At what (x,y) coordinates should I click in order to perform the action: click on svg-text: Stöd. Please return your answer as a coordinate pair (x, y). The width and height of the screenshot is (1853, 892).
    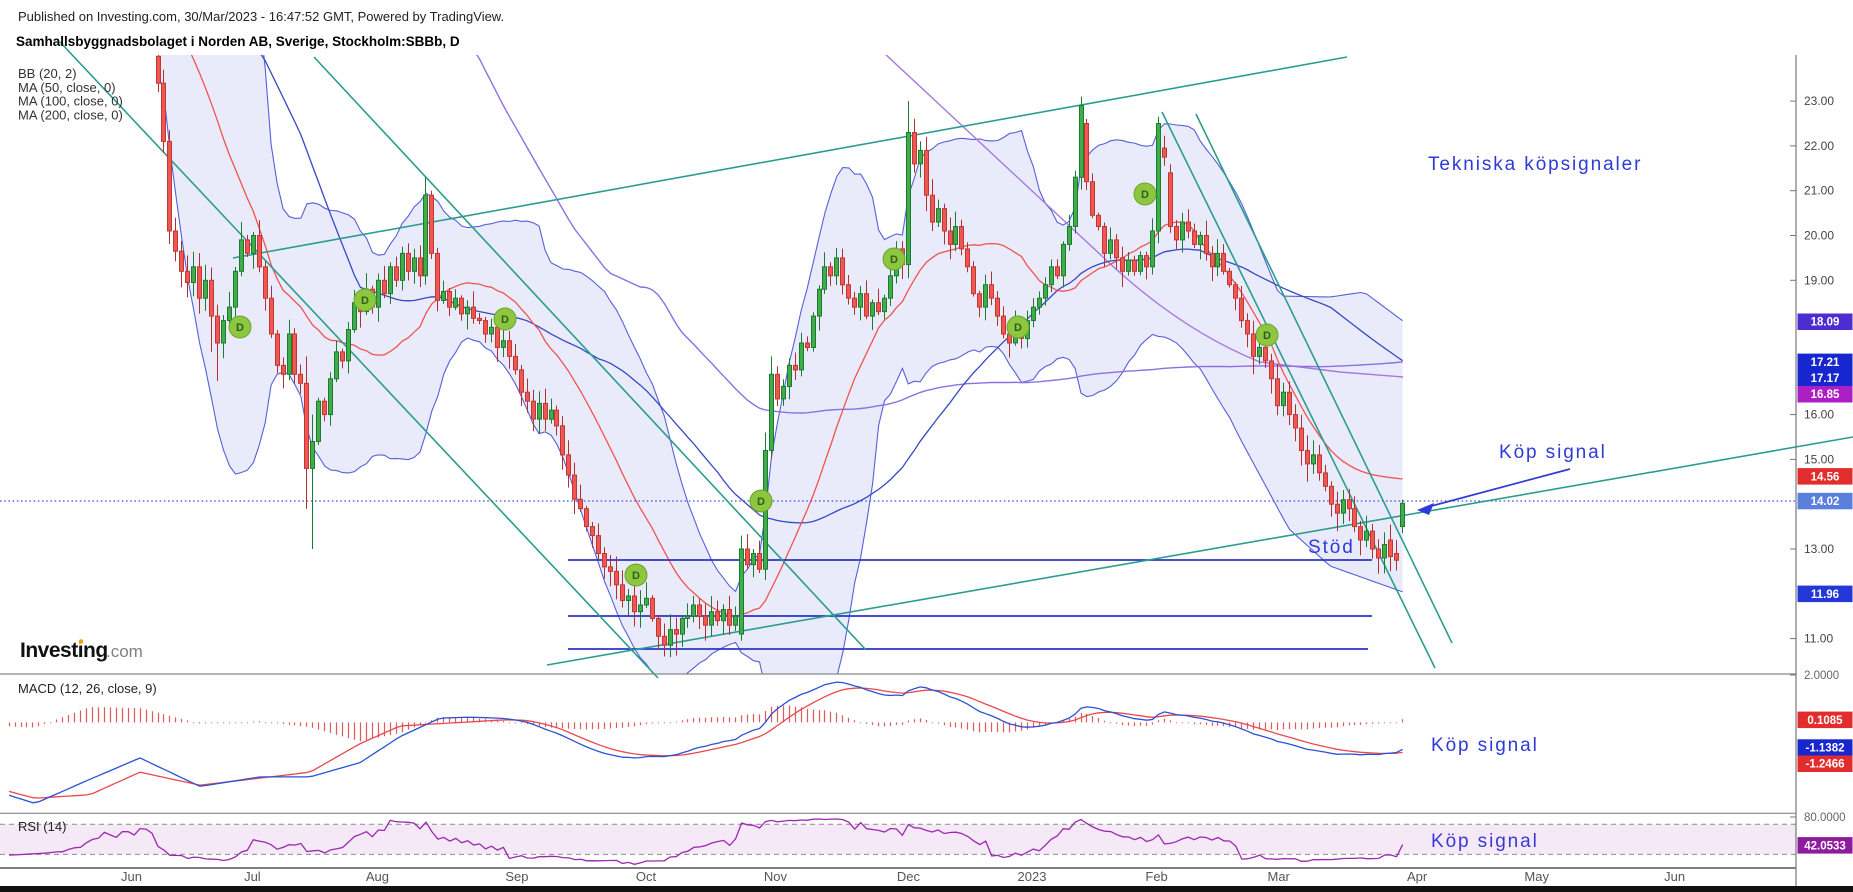
    Looking at the image, I should click on (1331, 547).